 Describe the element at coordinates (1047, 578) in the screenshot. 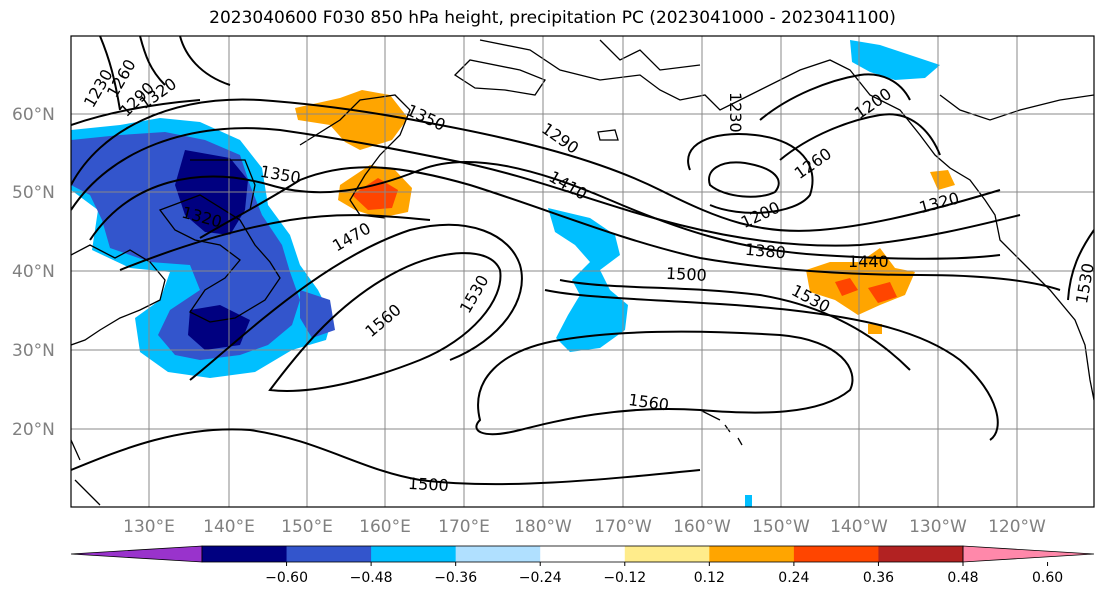

I see `colorbar-tick-label: 0.60` at that location.